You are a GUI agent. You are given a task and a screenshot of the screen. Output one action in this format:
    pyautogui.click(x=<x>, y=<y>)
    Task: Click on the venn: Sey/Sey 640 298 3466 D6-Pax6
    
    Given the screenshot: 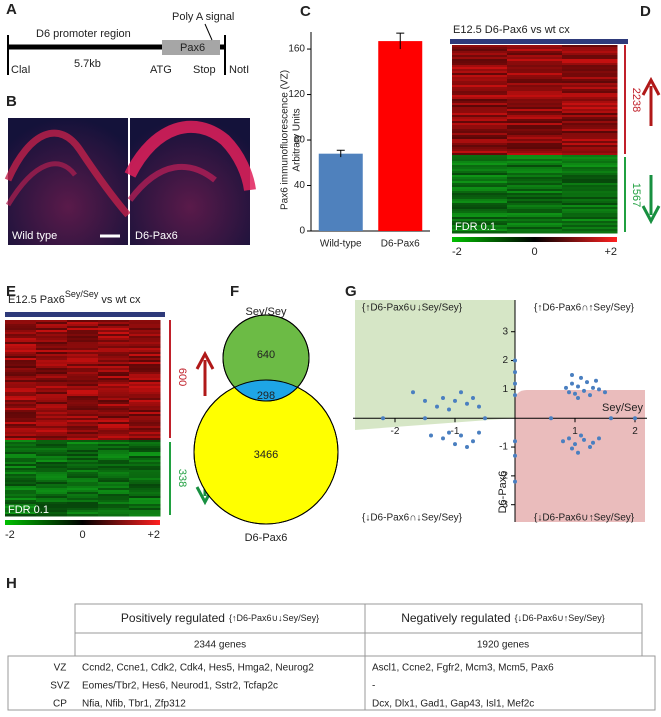 What is the action you would take?
    pyautogui.click(x=266, y=425)
    